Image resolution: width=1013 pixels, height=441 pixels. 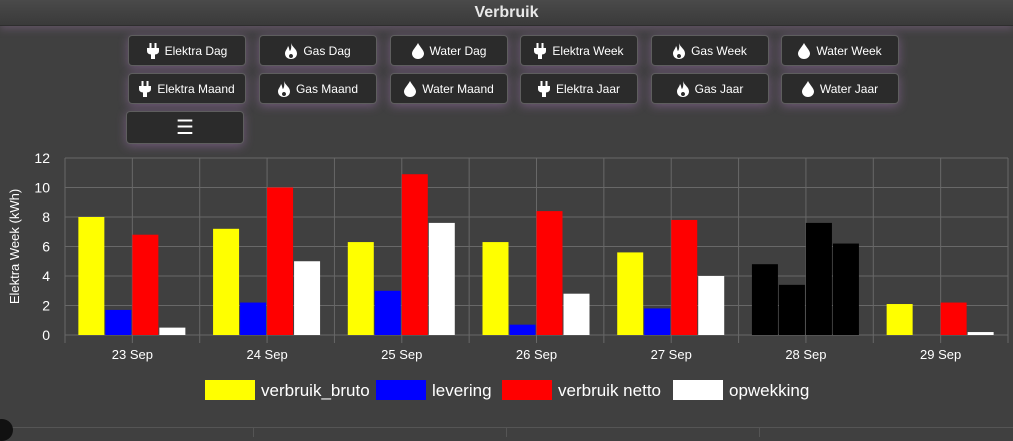 I want to click on button-label: Gas Jaar, so click(x=719, y=88).